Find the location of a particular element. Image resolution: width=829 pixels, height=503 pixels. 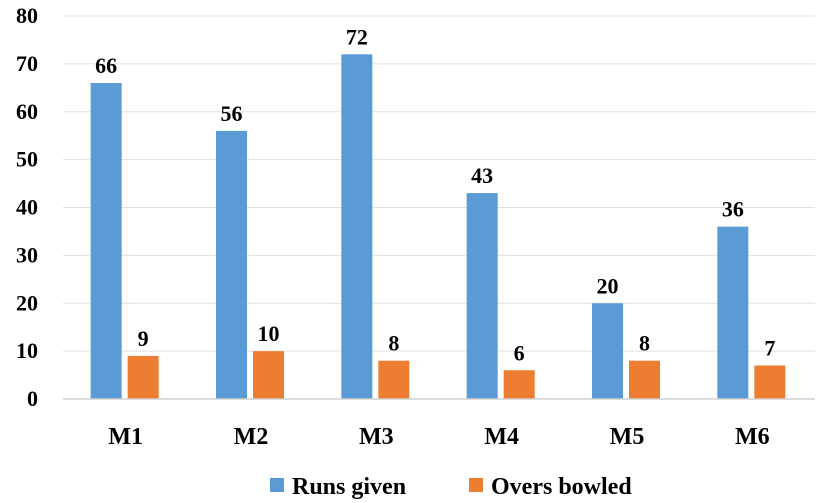

legend: Runs given Overs bowled is located at coordinates (451, 487).